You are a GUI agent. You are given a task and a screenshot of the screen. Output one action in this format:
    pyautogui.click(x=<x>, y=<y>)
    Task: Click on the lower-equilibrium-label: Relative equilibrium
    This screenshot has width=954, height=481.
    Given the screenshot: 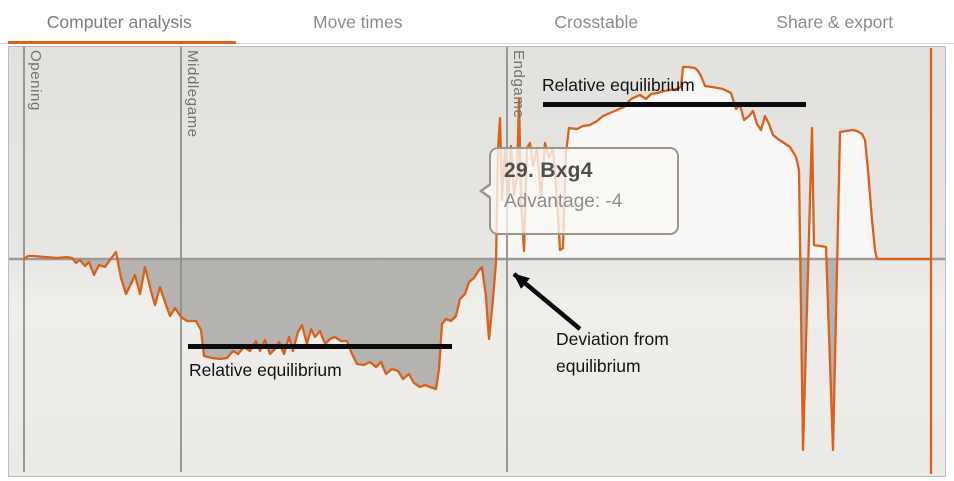 What is the action you would take?
    pyautogui.click(x=265, y=370)
    